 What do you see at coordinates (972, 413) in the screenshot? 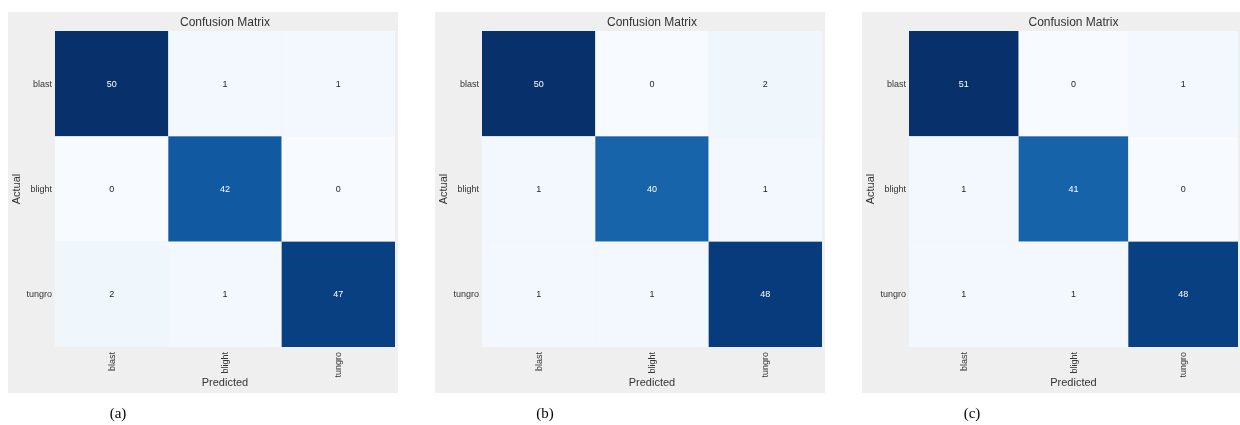
I see `text: (c)` at bounding box center [972, 413].